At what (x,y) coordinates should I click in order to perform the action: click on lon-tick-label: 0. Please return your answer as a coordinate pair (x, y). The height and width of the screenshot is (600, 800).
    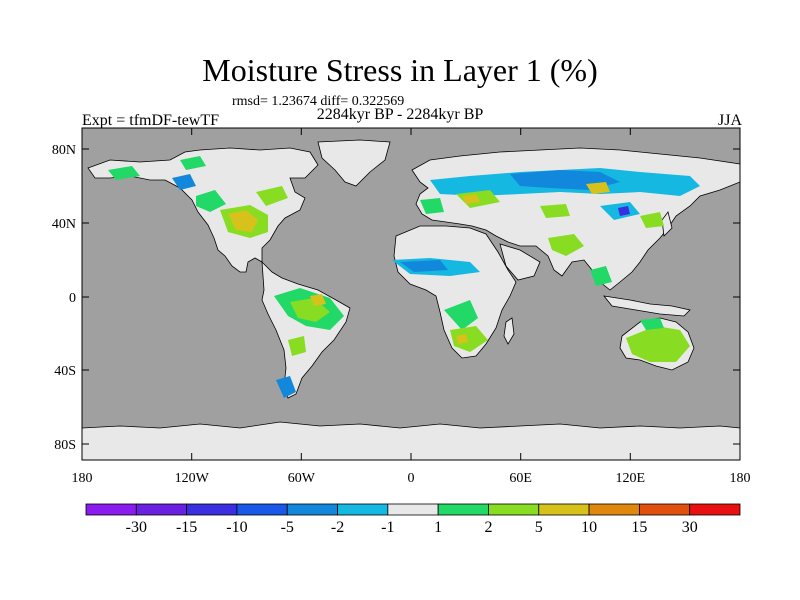
    Looking at the image, I should click on (411, 478).